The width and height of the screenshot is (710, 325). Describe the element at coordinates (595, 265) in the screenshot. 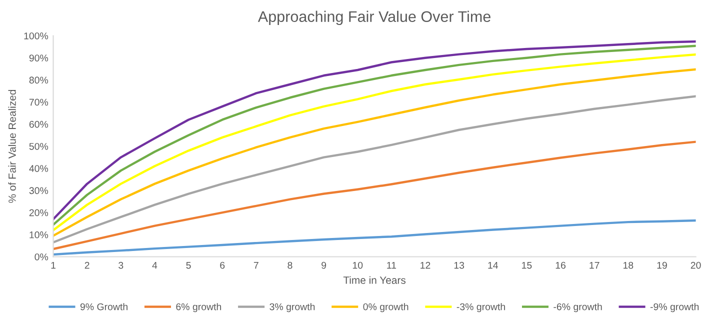

I see `x-tick-label: 17` at that location.